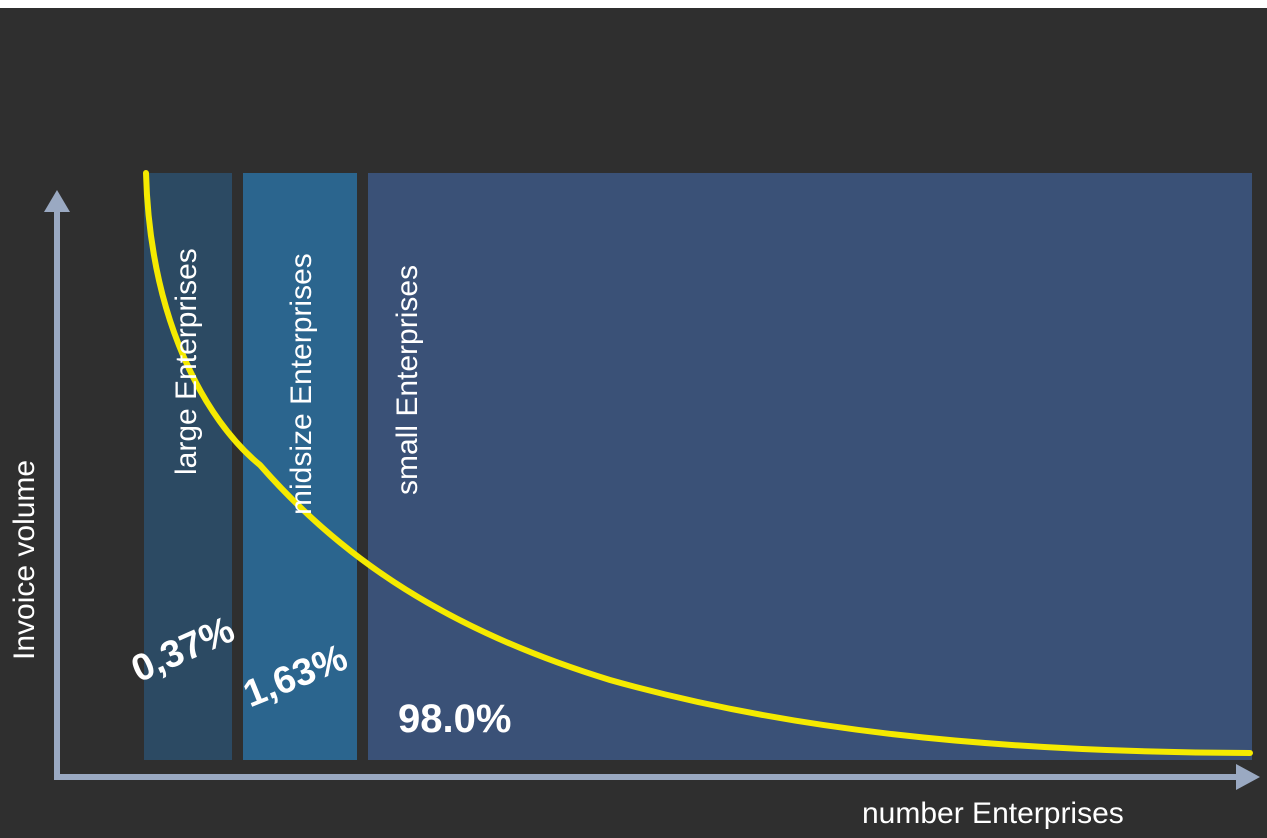 The height and width of the screenshot is (838, 1267). I want to click on percent-small-enterprises: 98.0%, so click(455, 719).